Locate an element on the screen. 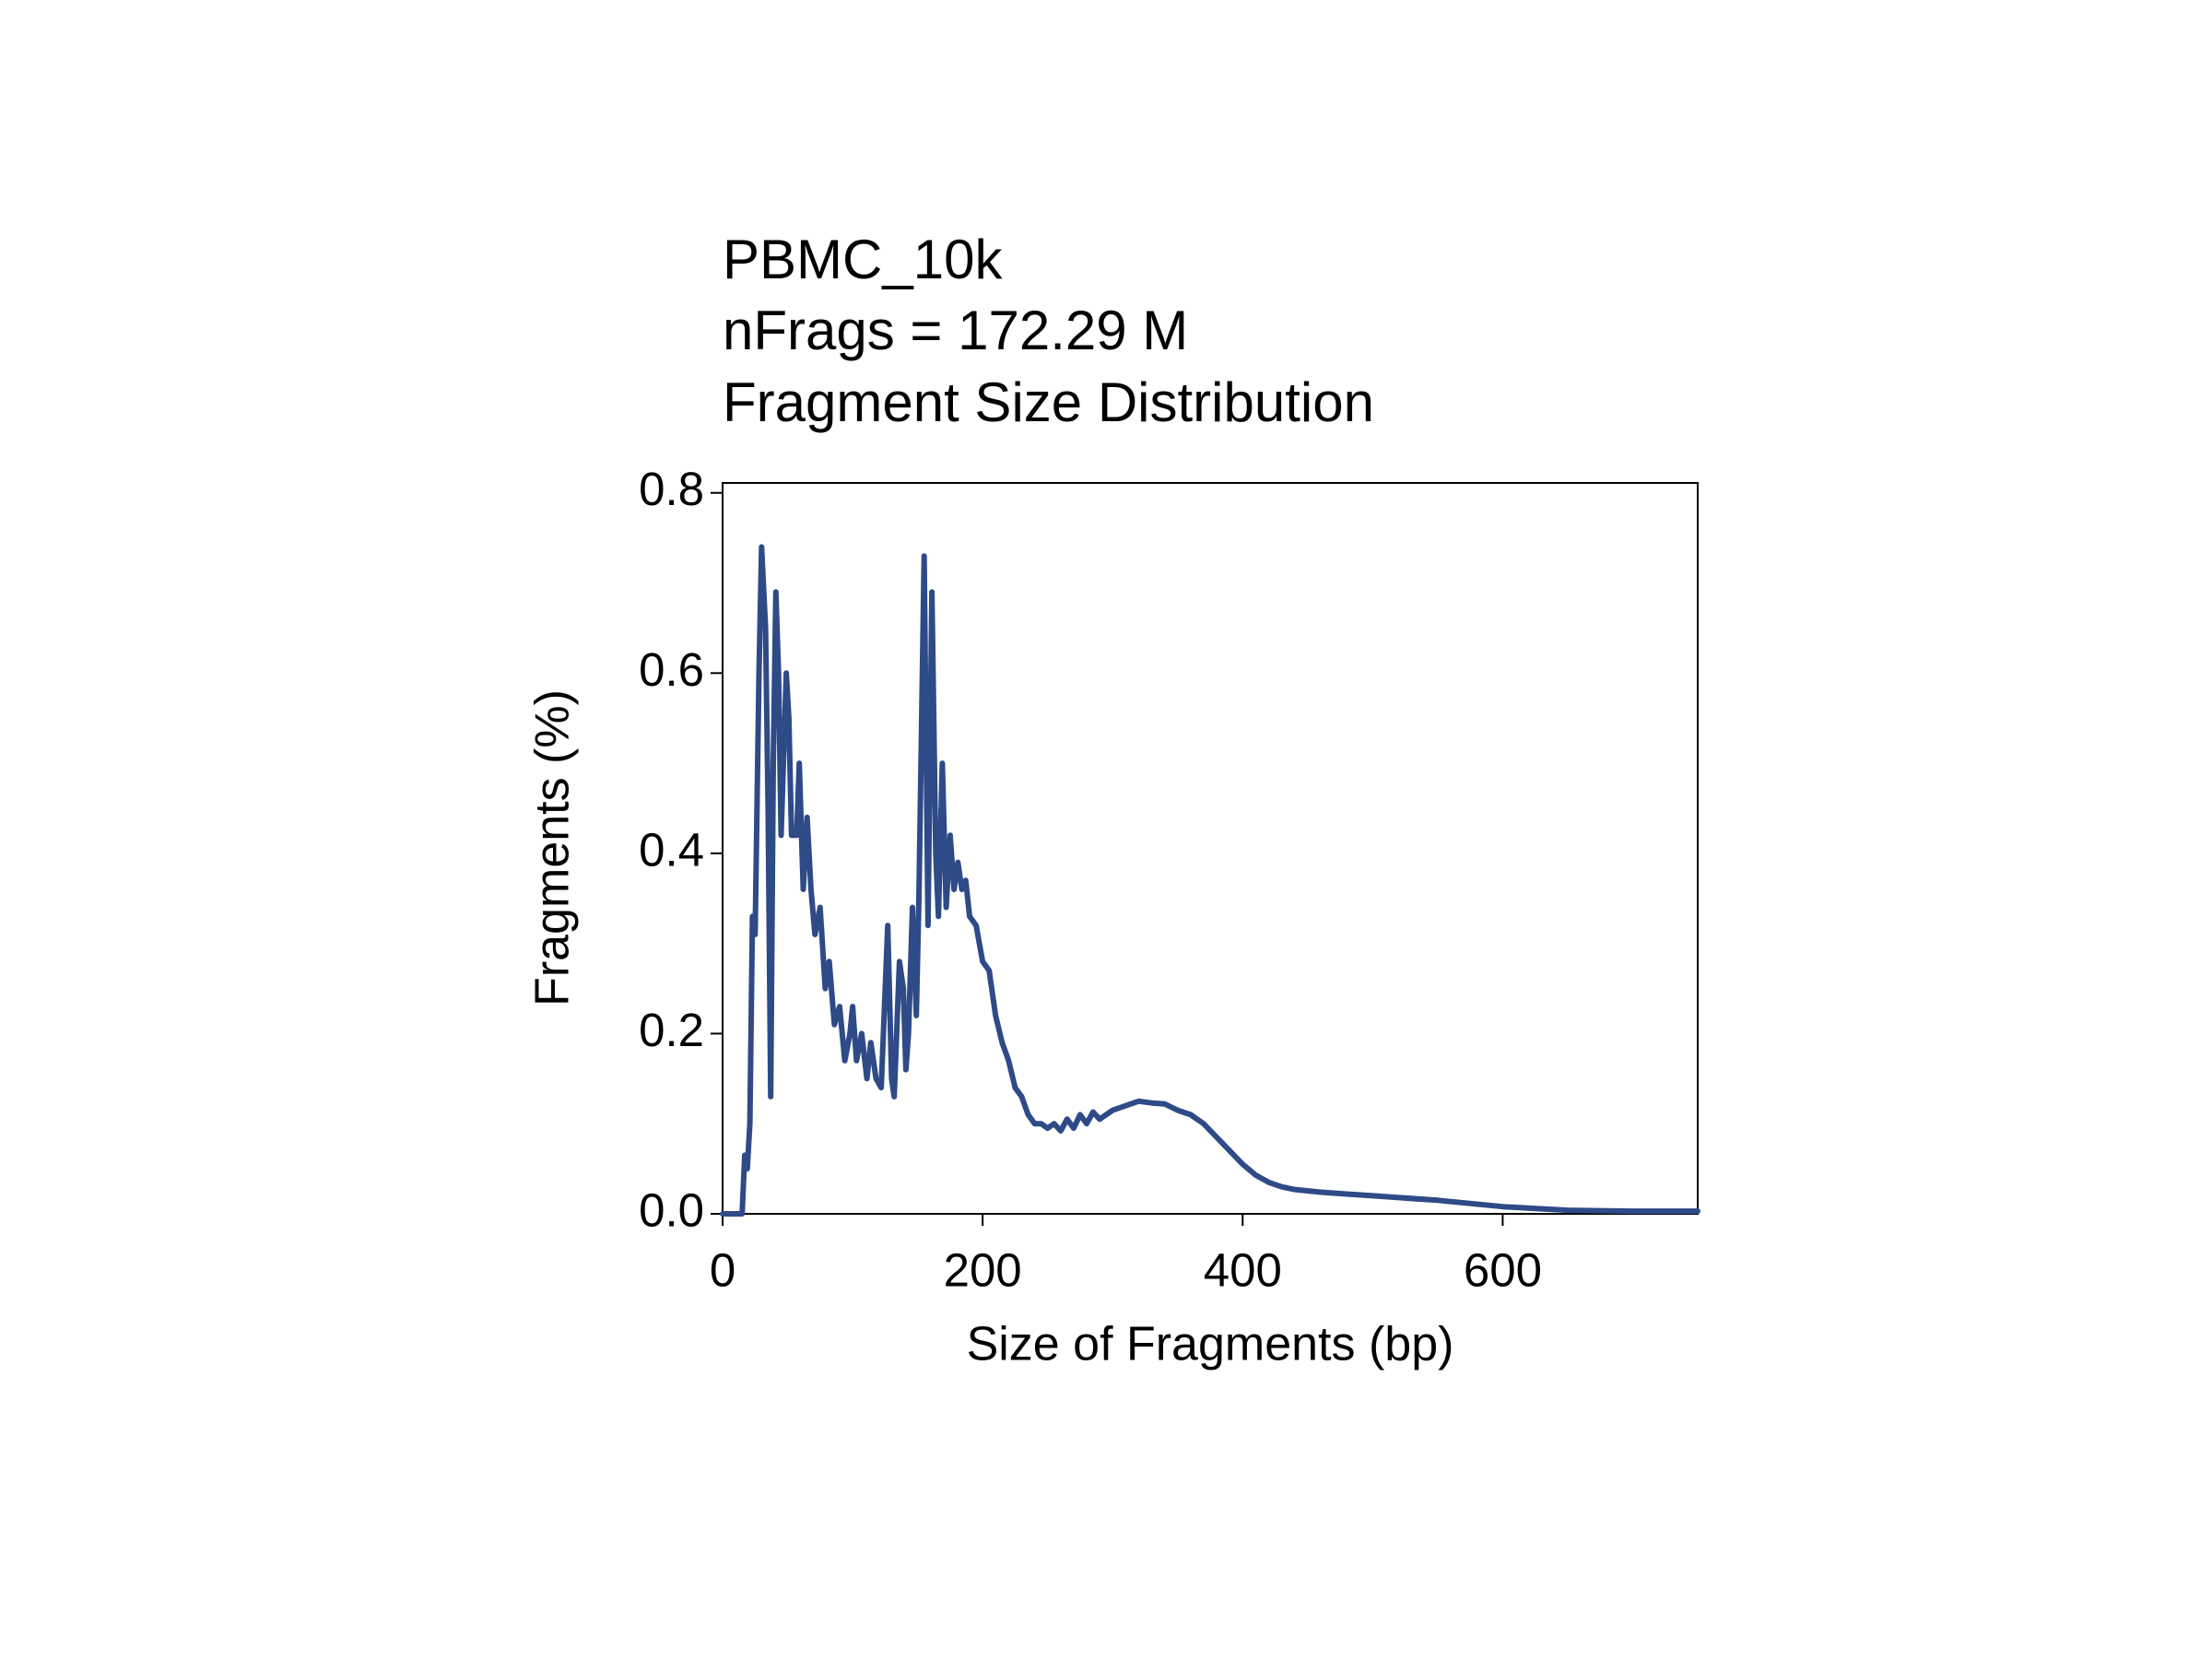 The height and width of the screenshot is (1659, 2212). x-tick-label: 200 is located at coordinates (983, 1269).